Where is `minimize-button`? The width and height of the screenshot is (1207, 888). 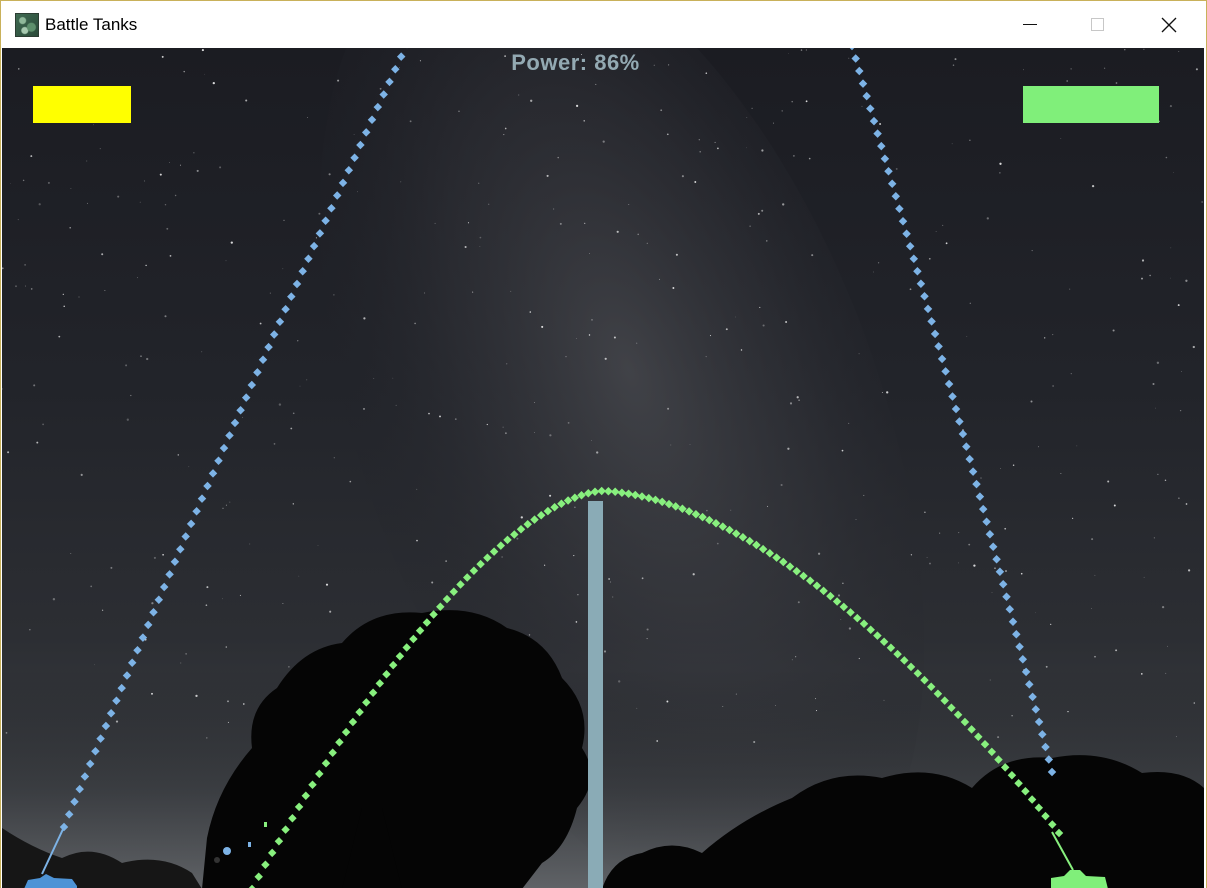
minimize-button is located at coordinates (1030, 24).